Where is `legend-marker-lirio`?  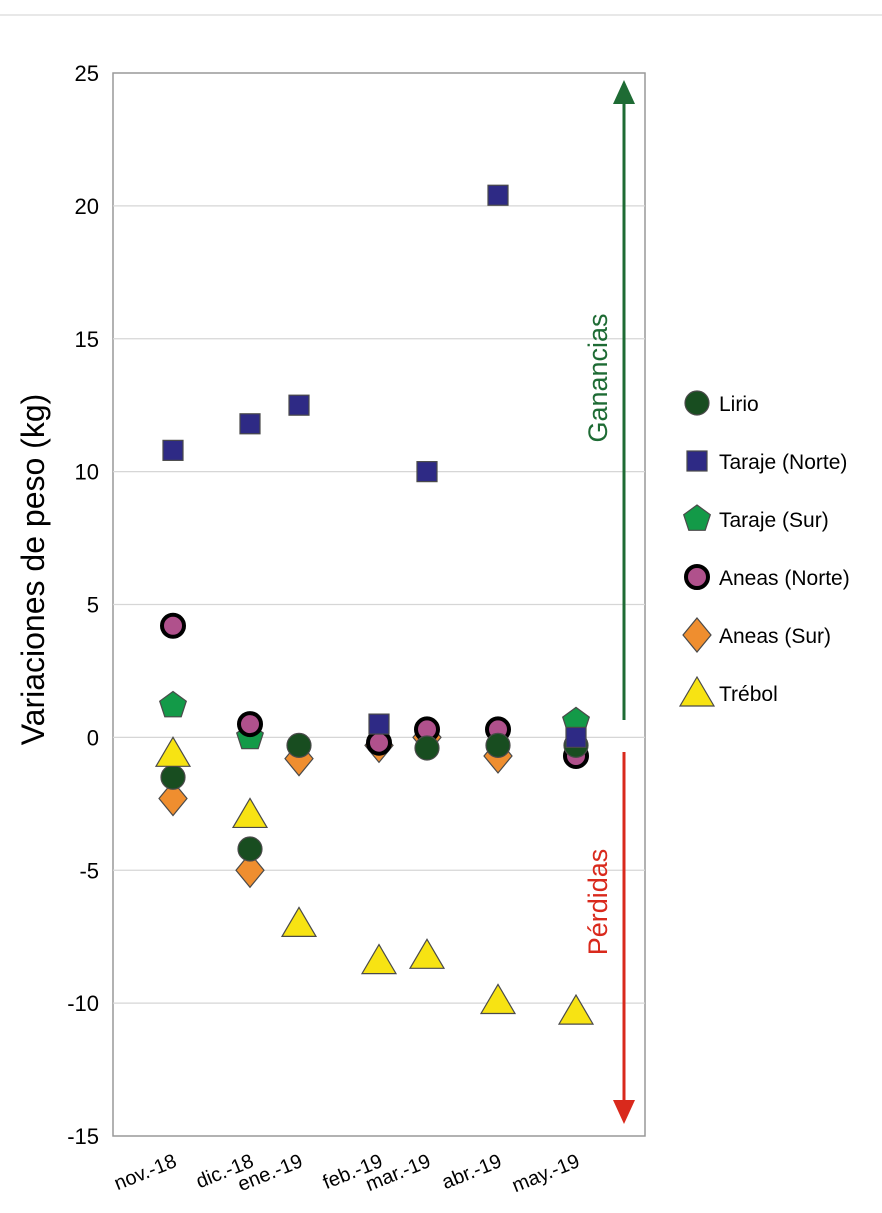 legend-marker-lirio is located at coordinates (697, 403).